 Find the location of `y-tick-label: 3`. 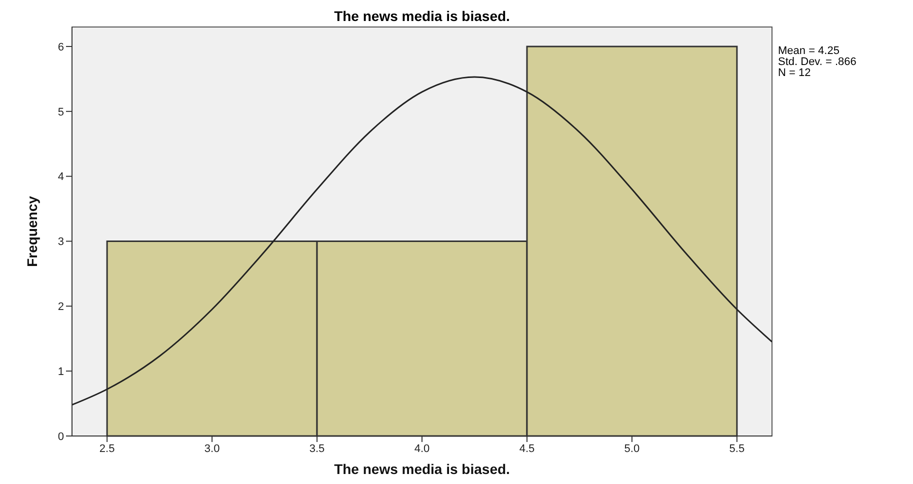

y-tick-label: 3 is located at coordinates (61, 242).